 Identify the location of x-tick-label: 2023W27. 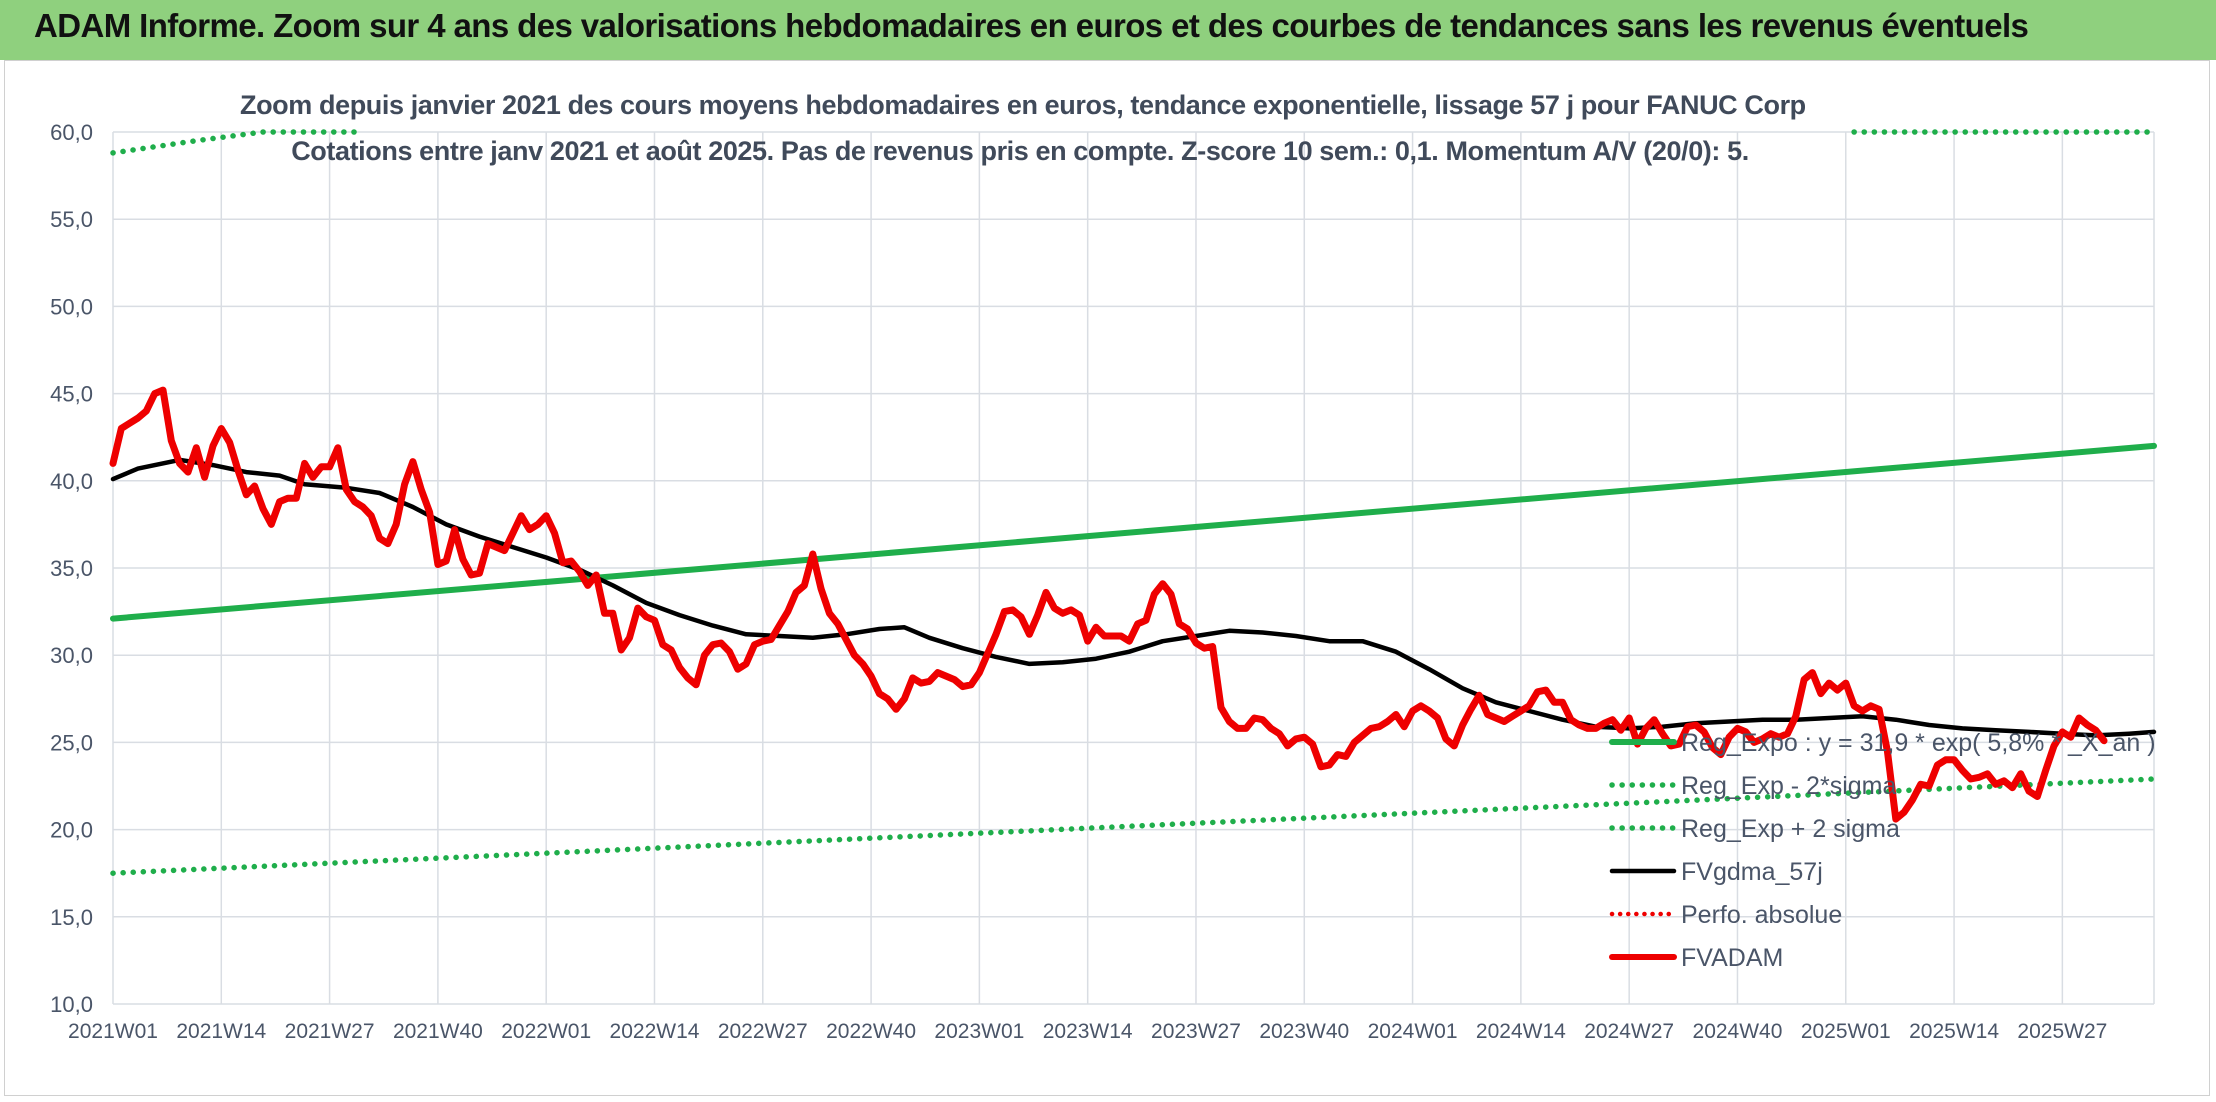
(1196, 1031).